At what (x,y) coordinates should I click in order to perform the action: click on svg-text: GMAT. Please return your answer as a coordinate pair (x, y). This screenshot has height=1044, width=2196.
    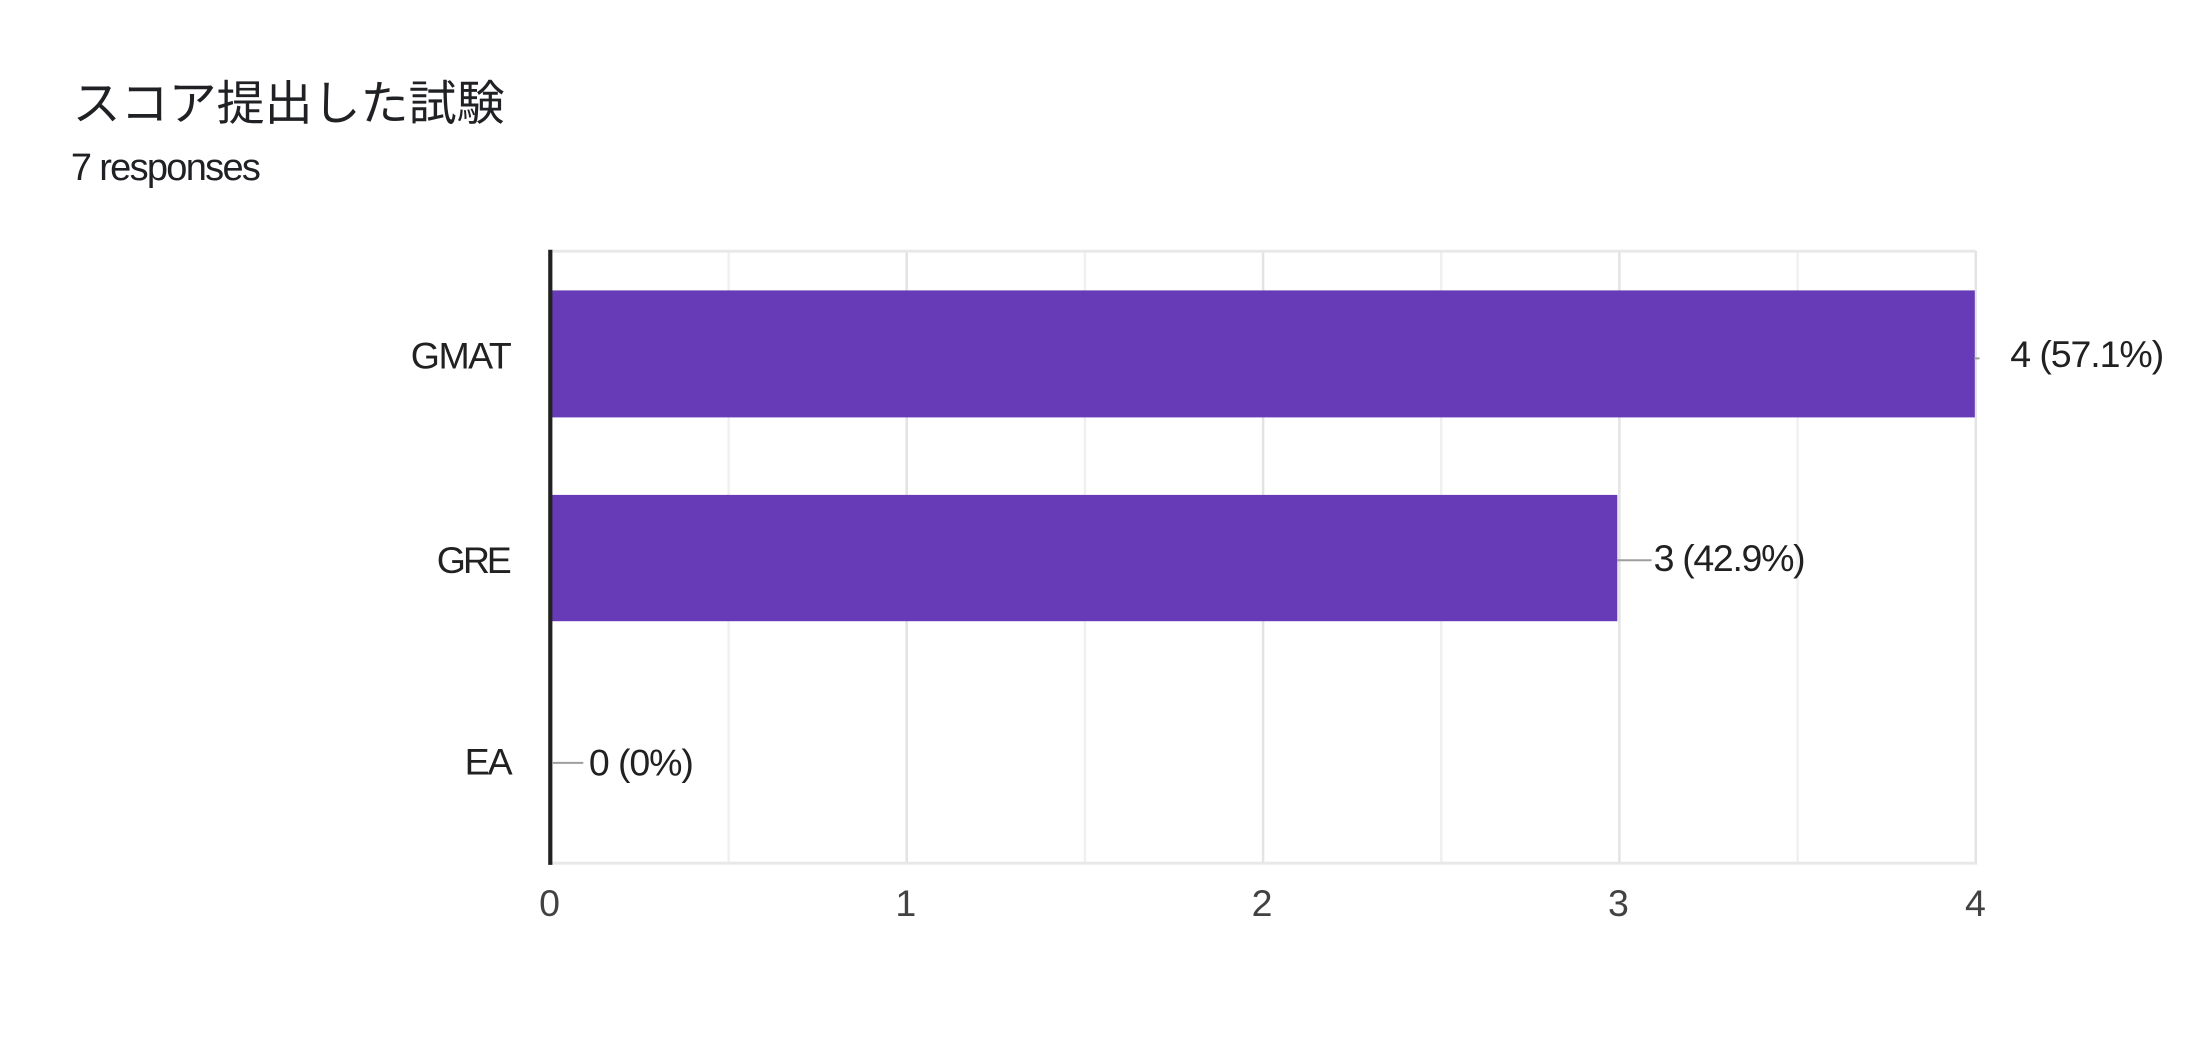
    Looking at the image, I should click on (461, 355).